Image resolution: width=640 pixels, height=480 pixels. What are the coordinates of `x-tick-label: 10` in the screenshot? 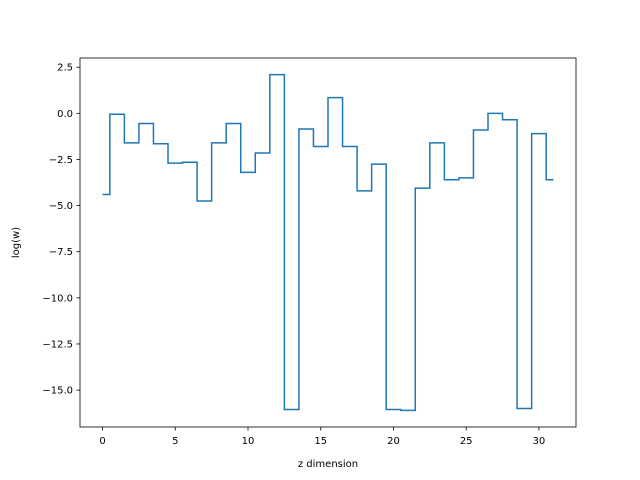 It's located at (248, 441).